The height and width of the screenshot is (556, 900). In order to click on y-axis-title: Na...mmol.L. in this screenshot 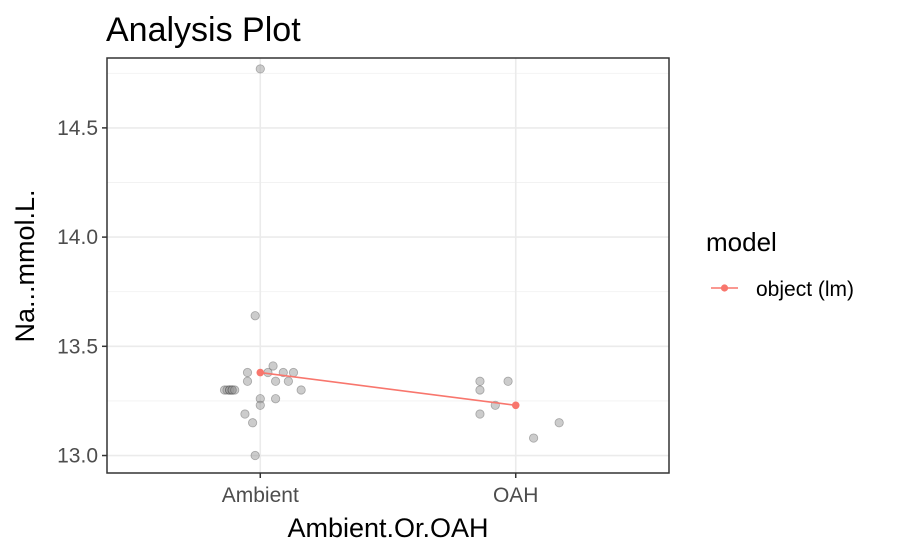, I will do `click(25, 265)`.